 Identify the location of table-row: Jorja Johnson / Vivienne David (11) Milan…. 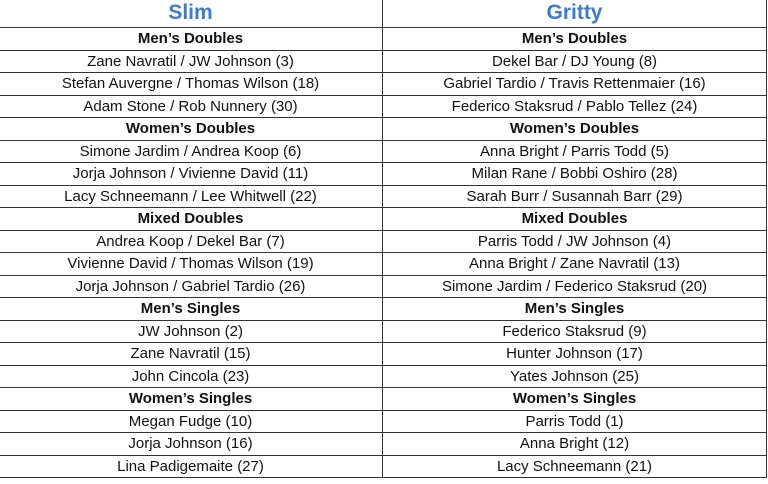
(383, 174).